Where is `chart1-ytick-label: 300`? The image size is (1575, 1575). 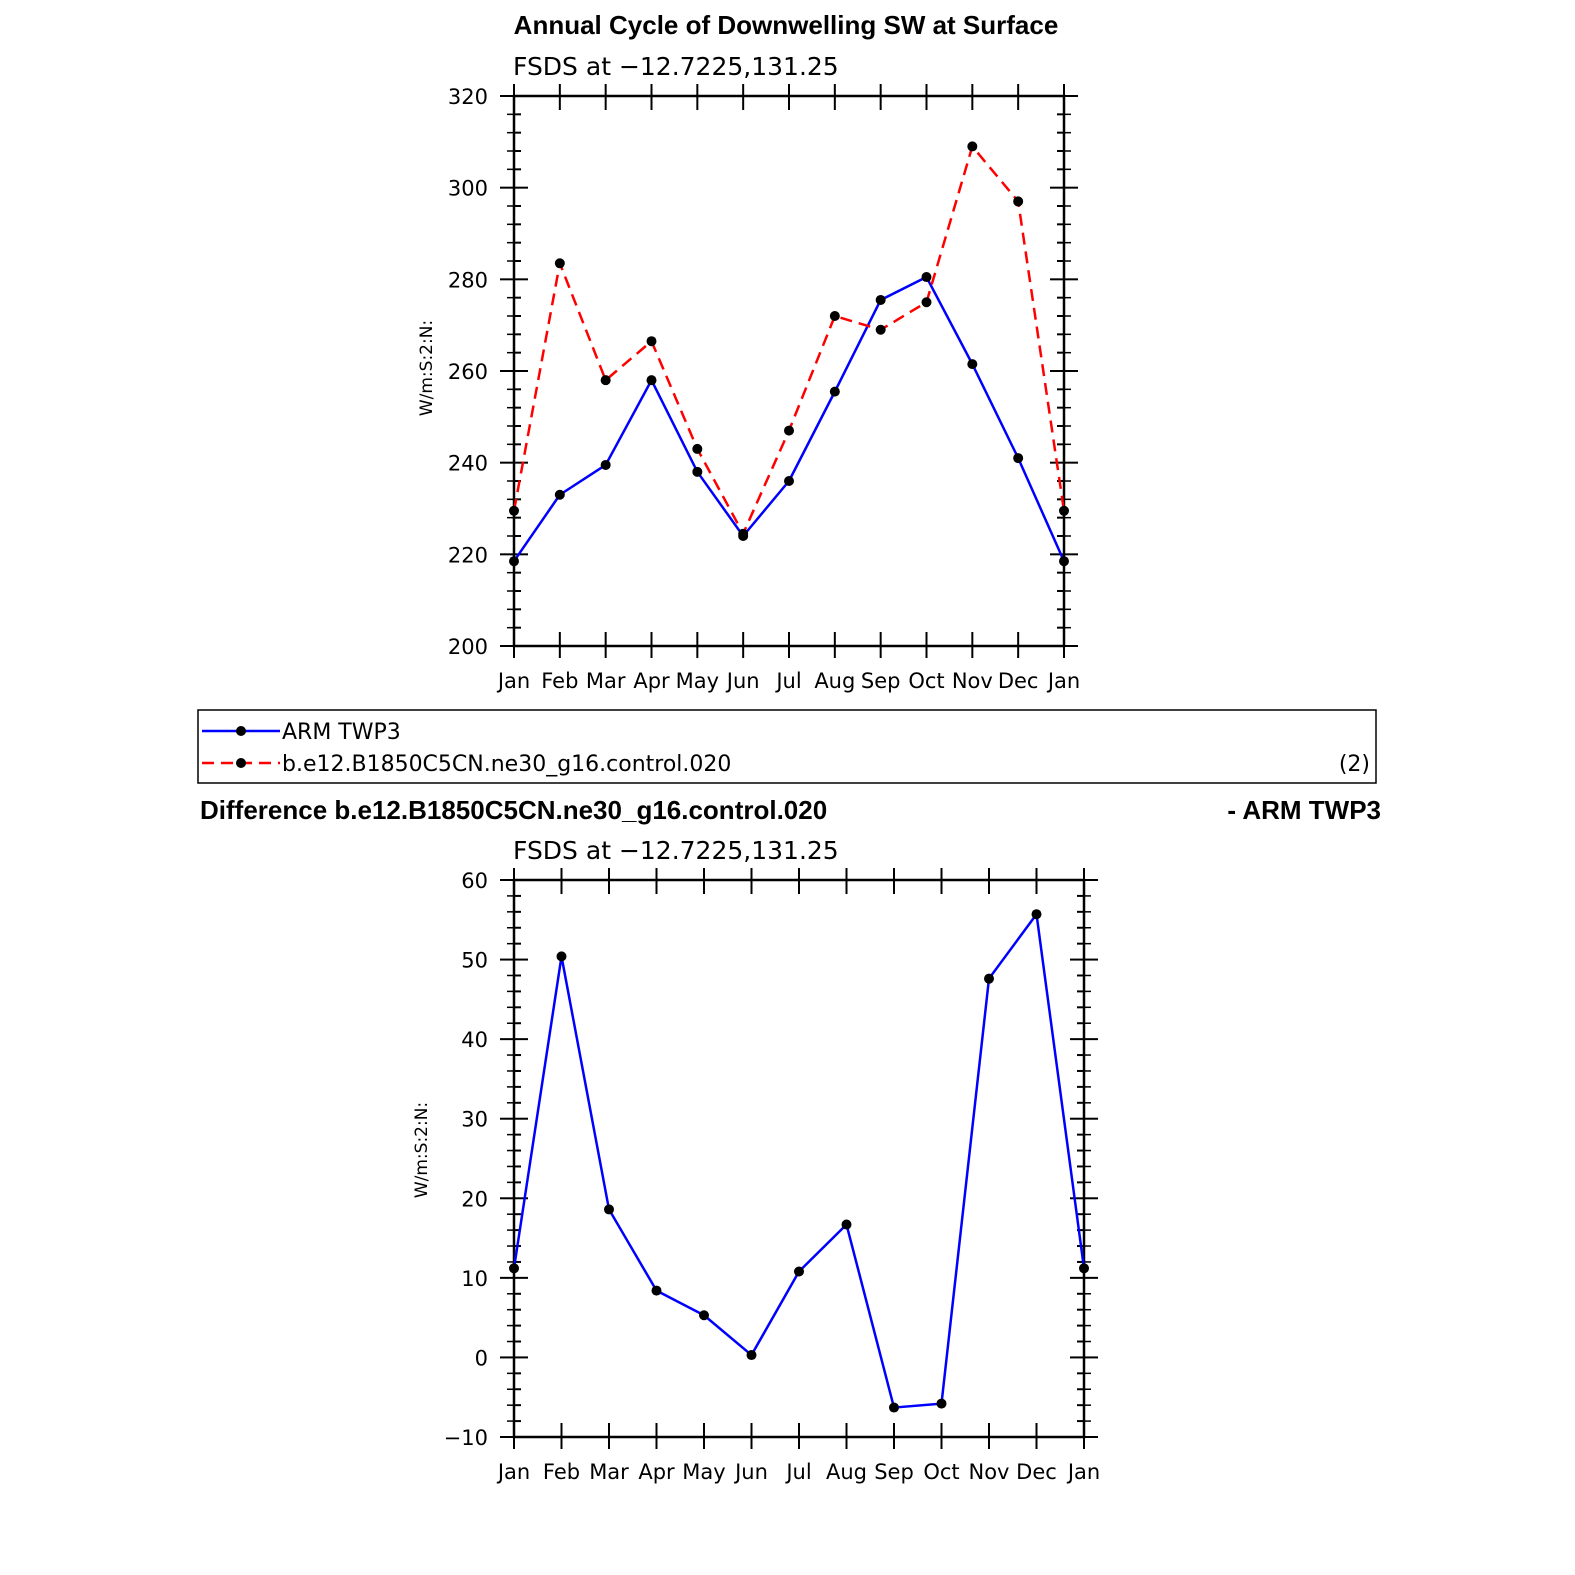
chart1-ytick-label: 300 is located at coordinates (468, 189).